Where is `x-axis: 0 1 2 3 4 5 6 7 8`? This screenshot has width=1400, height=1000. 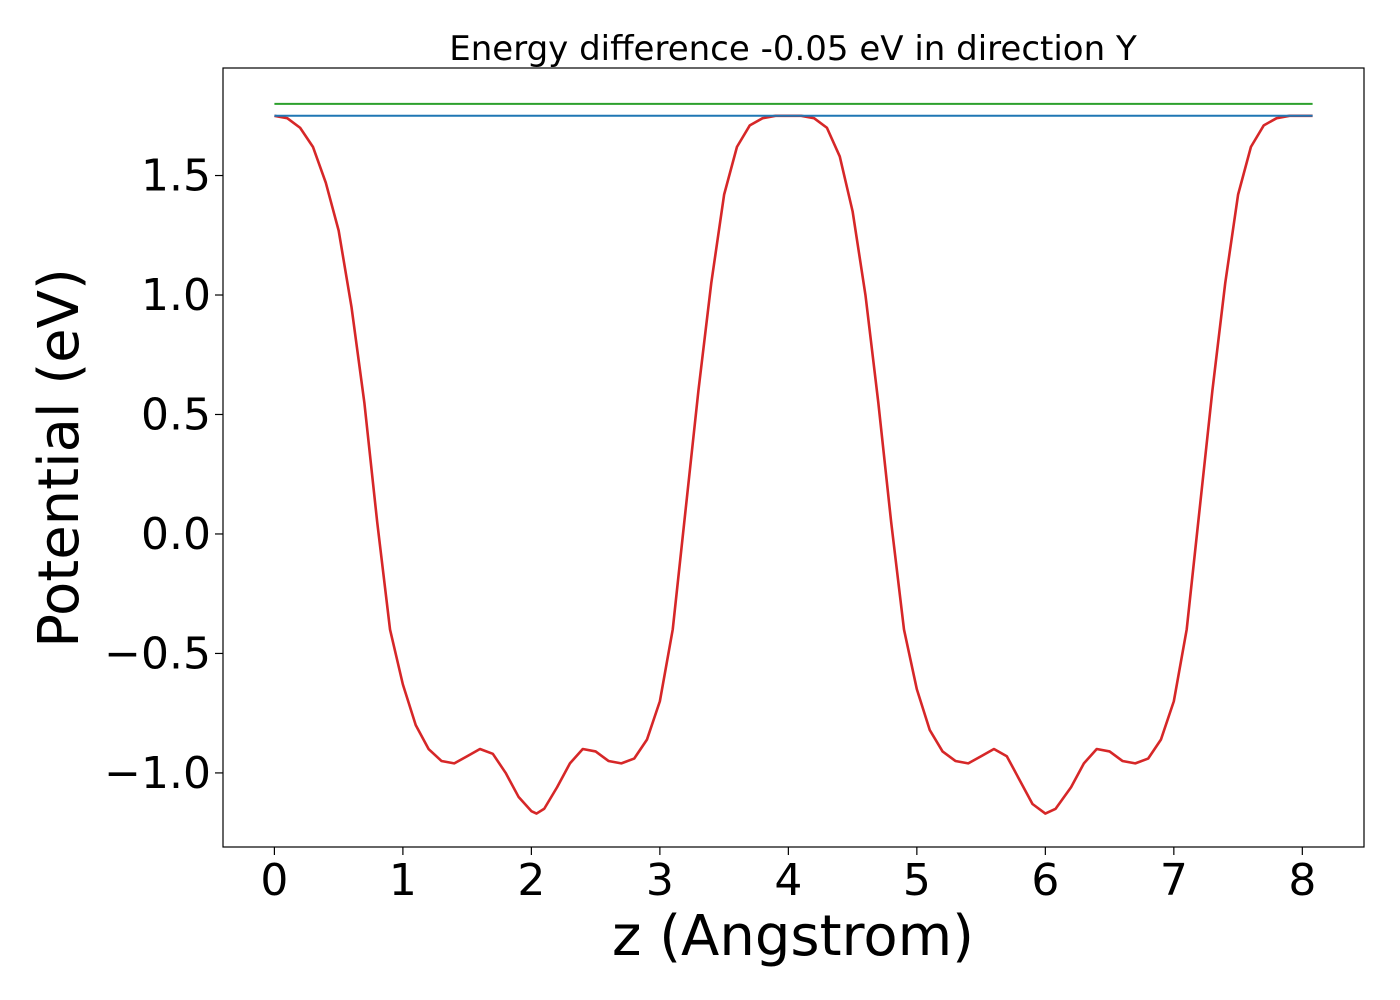
x-axis: 0 1 2 3 4 5 6 7 8 is located at coordinates (788, 876).